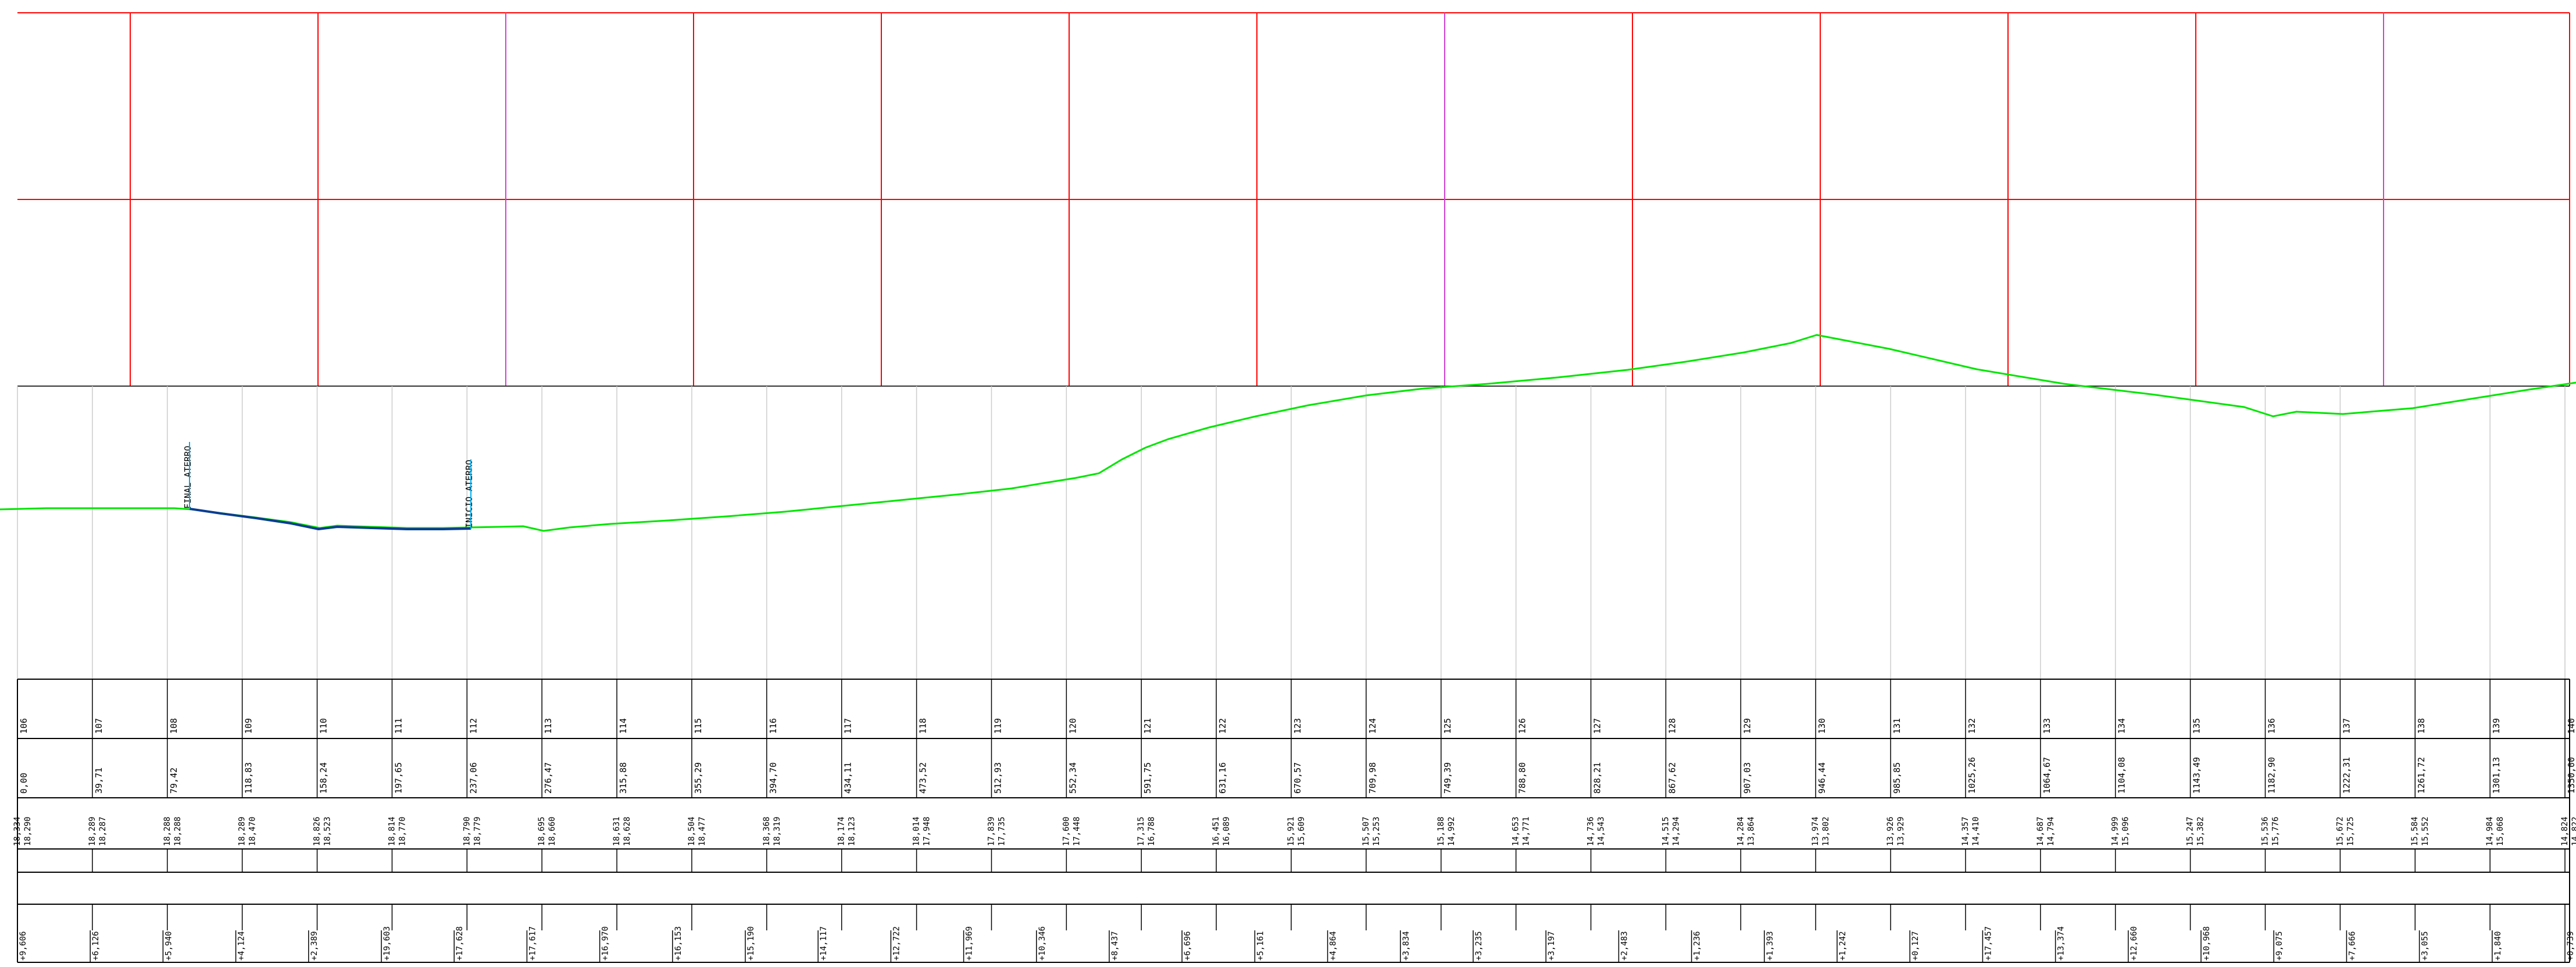  I want to click on chainage-label: 39,71, so click(99, 781).